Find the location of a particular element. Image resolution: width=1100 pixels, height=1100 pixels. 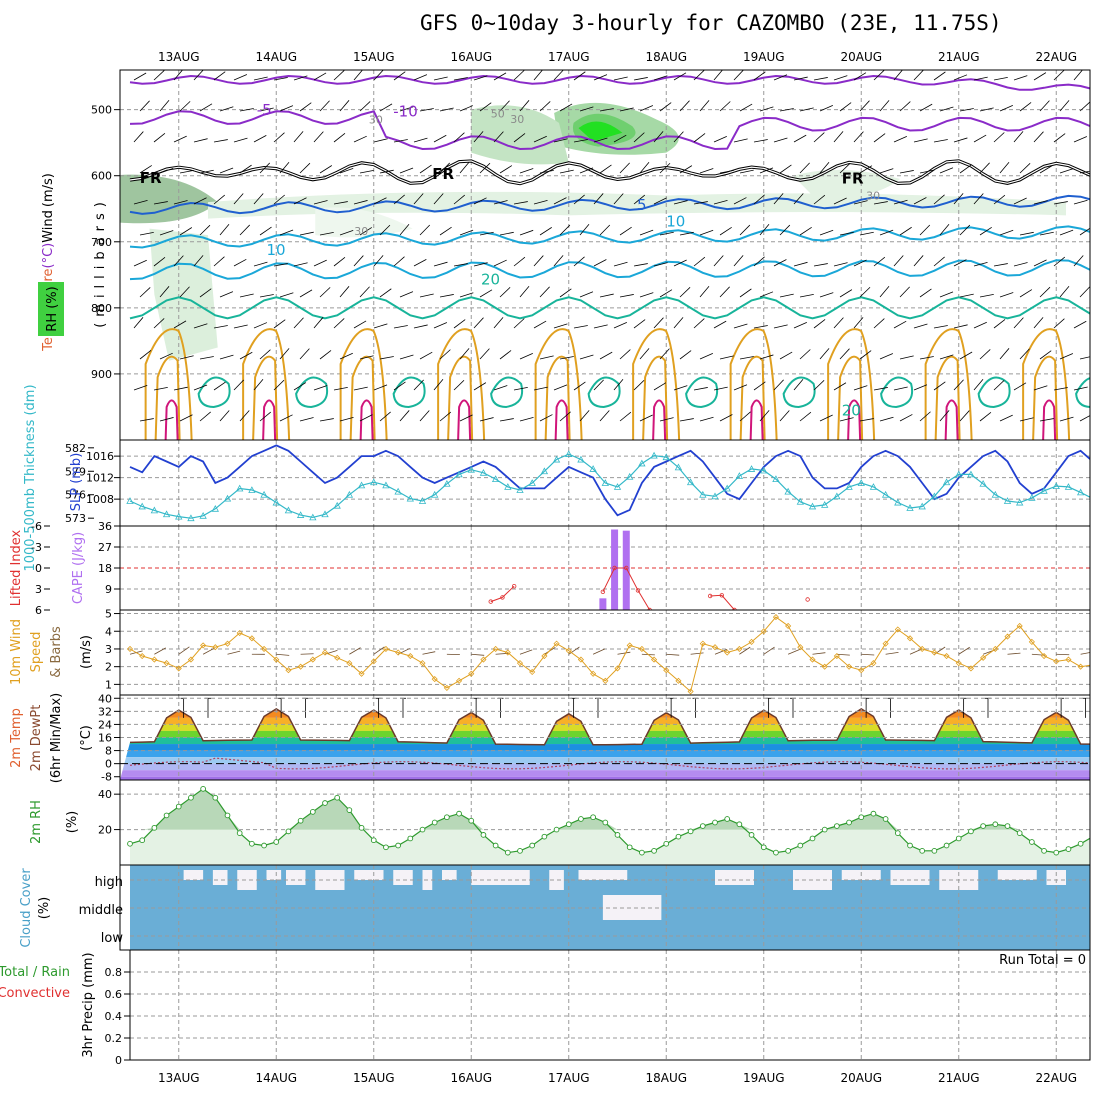

temp-ylabel-4: (°C) is located at coordinates (86, 738).